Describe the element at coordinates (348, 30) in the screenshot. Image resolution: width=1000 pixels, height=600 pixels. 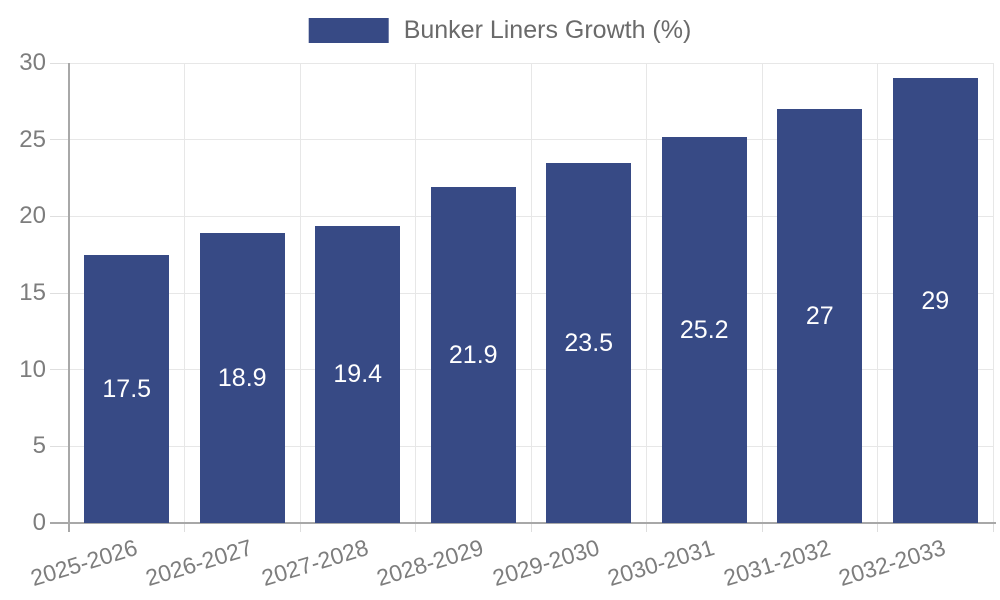
I see `legend-swatch` at that location.